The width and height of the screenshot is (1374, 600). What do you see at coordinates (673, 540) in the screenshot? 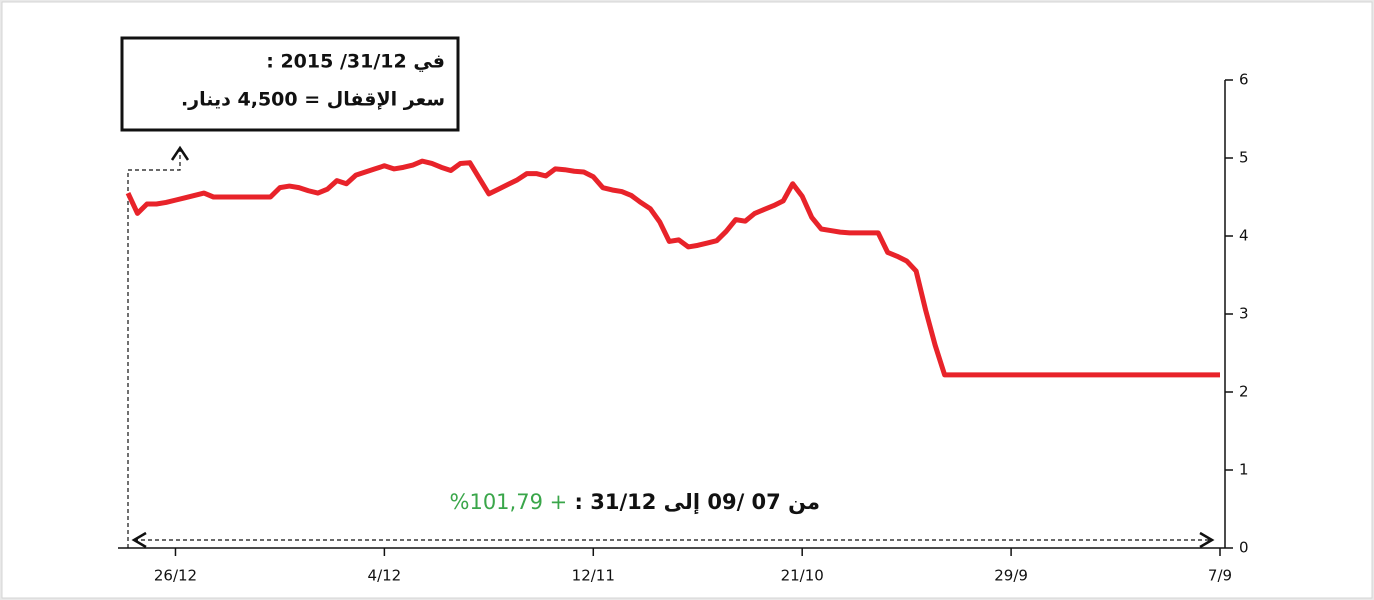
I see `range-arrow-heads` at bounding box center [673, 540].